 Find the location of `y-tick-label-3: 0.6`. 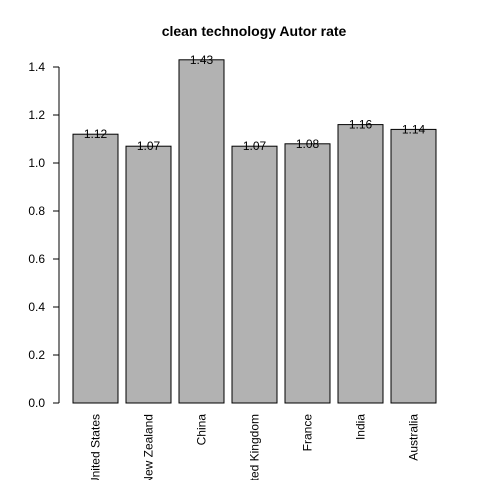

y-tick-label-3: 0.6 is located at coordinates (36, 259).